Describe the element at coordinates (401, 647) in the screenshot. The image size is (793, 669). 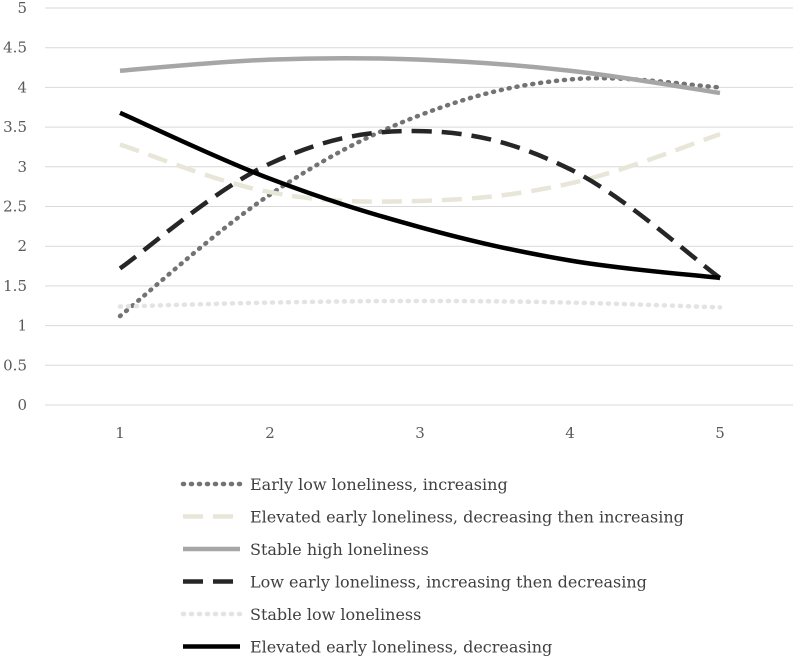
I see `legend-label-6: Elevated early loneliness, decreasing` at that location.